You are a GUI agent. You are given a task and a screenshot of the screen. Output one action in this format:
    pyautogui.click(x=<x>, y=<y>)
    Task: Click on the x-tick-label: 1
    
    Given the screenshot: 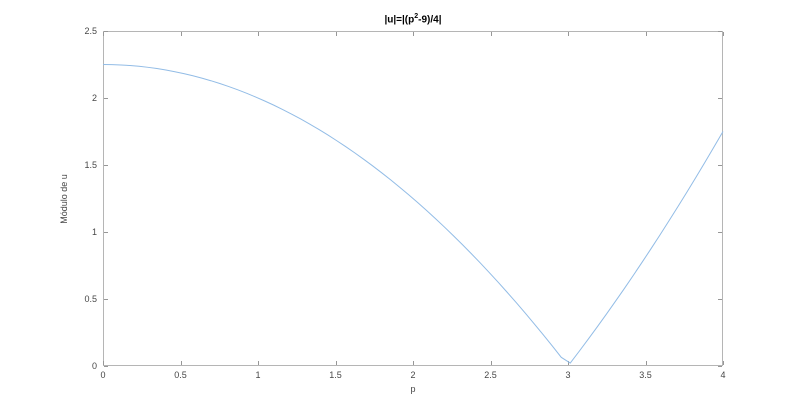 What is the action you would take?
    pyautogui.click(x=258, y=375)
    